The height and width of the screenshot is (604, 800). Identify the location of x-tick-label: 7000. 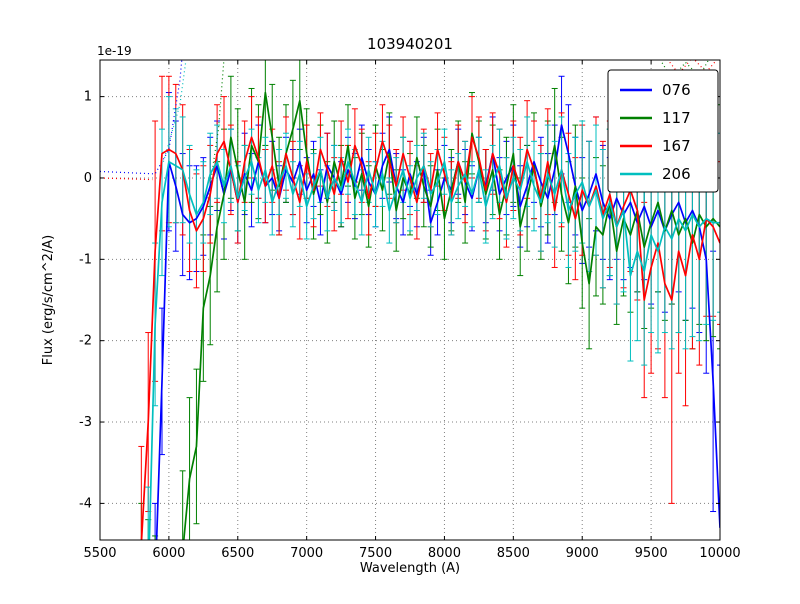
(306, 553).